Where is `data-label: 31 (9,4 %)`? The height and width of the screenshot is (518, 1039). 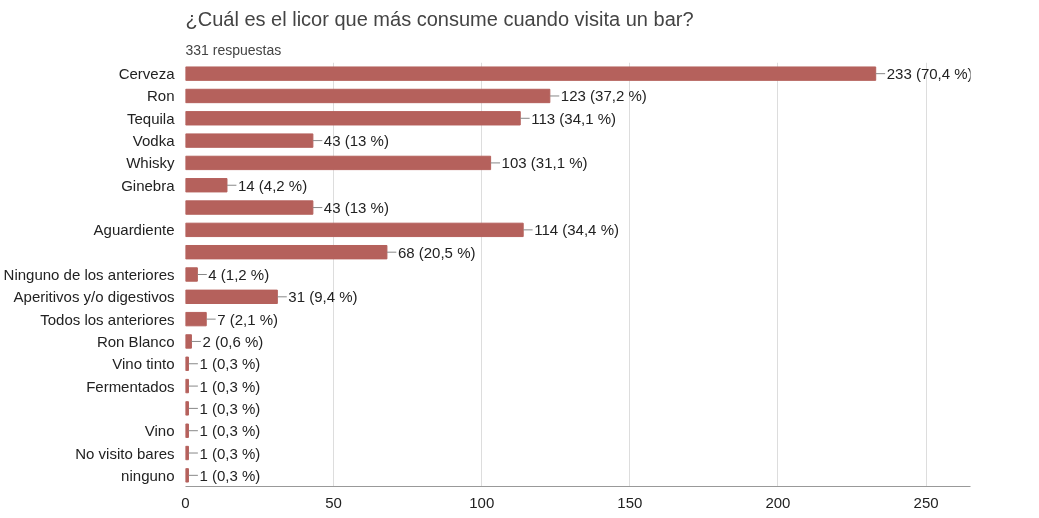
data-label: 31 (9,4 %) is located at coordinates (323, 297).